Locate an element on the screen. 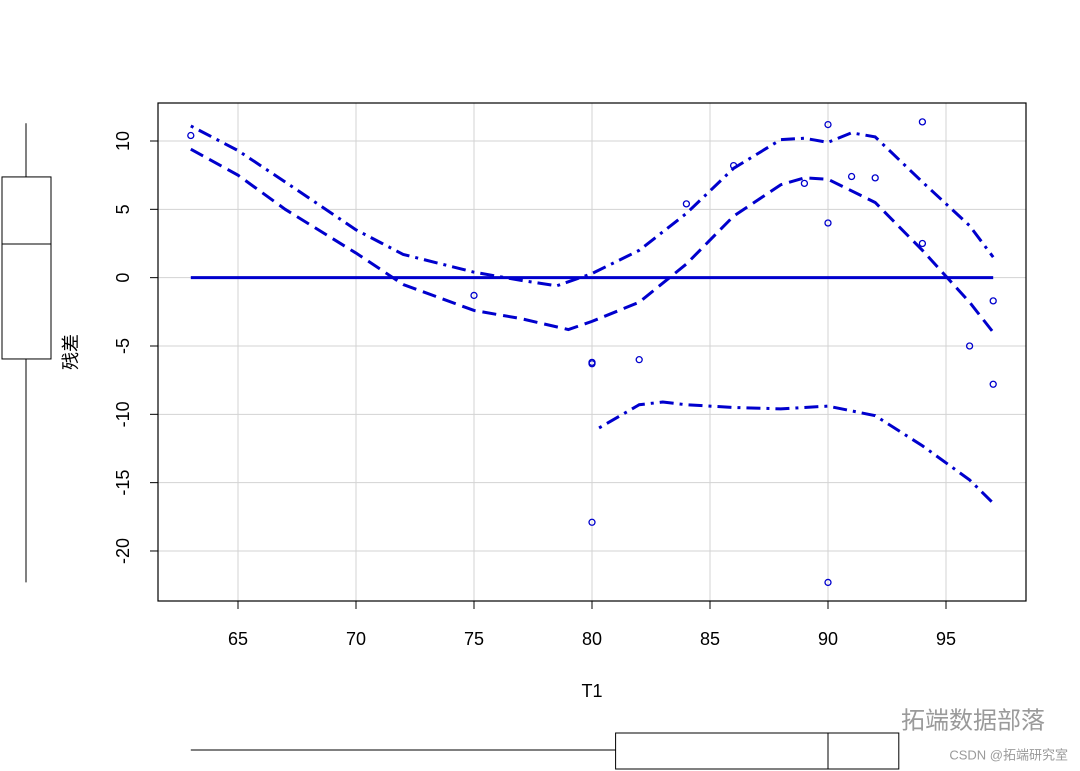 The height and width of the screenshot is (771, 1080). x-tick-label: 65 is located at coordinates (238, 639).